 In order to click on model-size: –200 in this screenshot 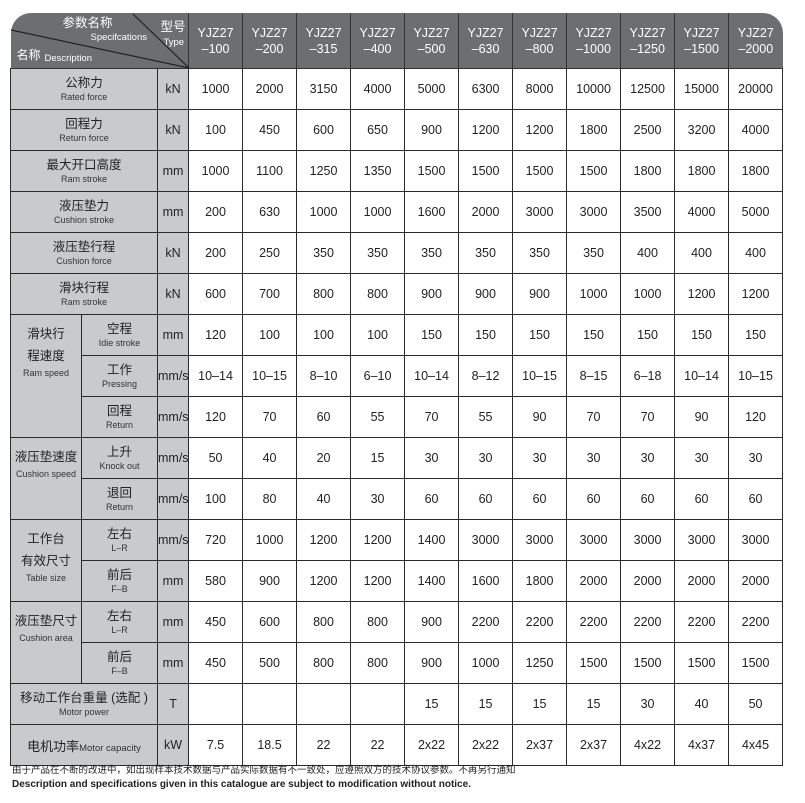, I will do `click(269, 48)`.